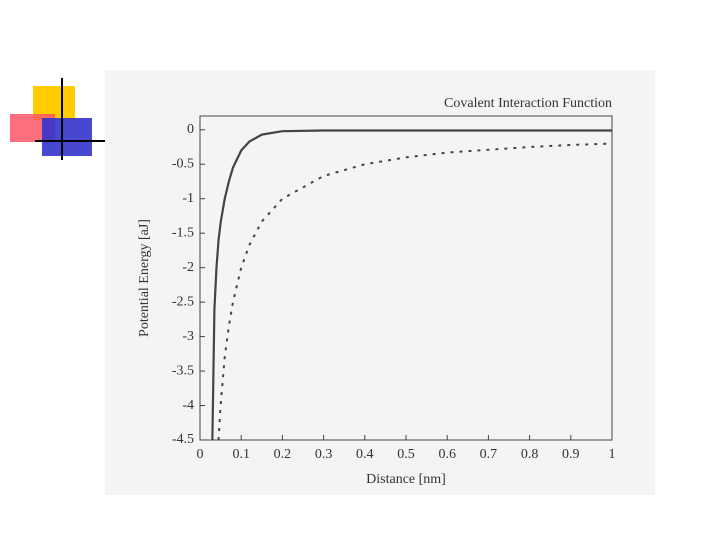  What do you see at coordinates (188, 267) in the screenshot?
I see `y-tick-label: -2` at bounding box center [188, 267].